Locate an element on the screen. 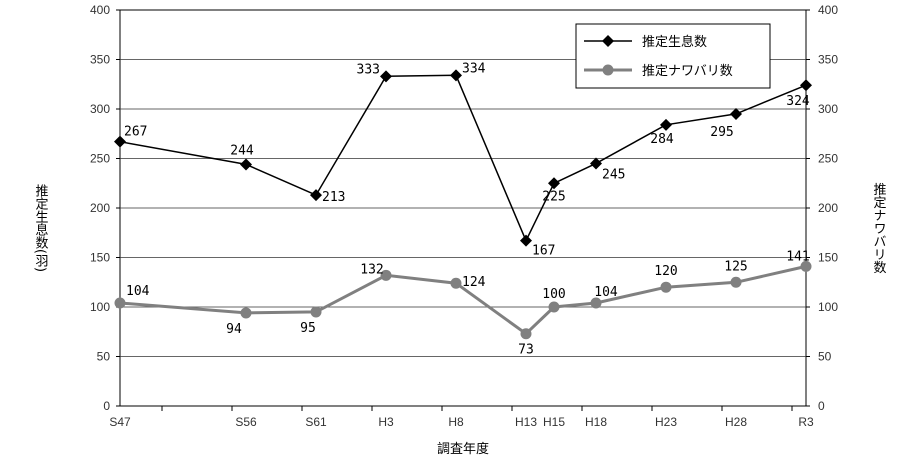  y-right-tick-label: 150 is located at coordinates (828, 258).